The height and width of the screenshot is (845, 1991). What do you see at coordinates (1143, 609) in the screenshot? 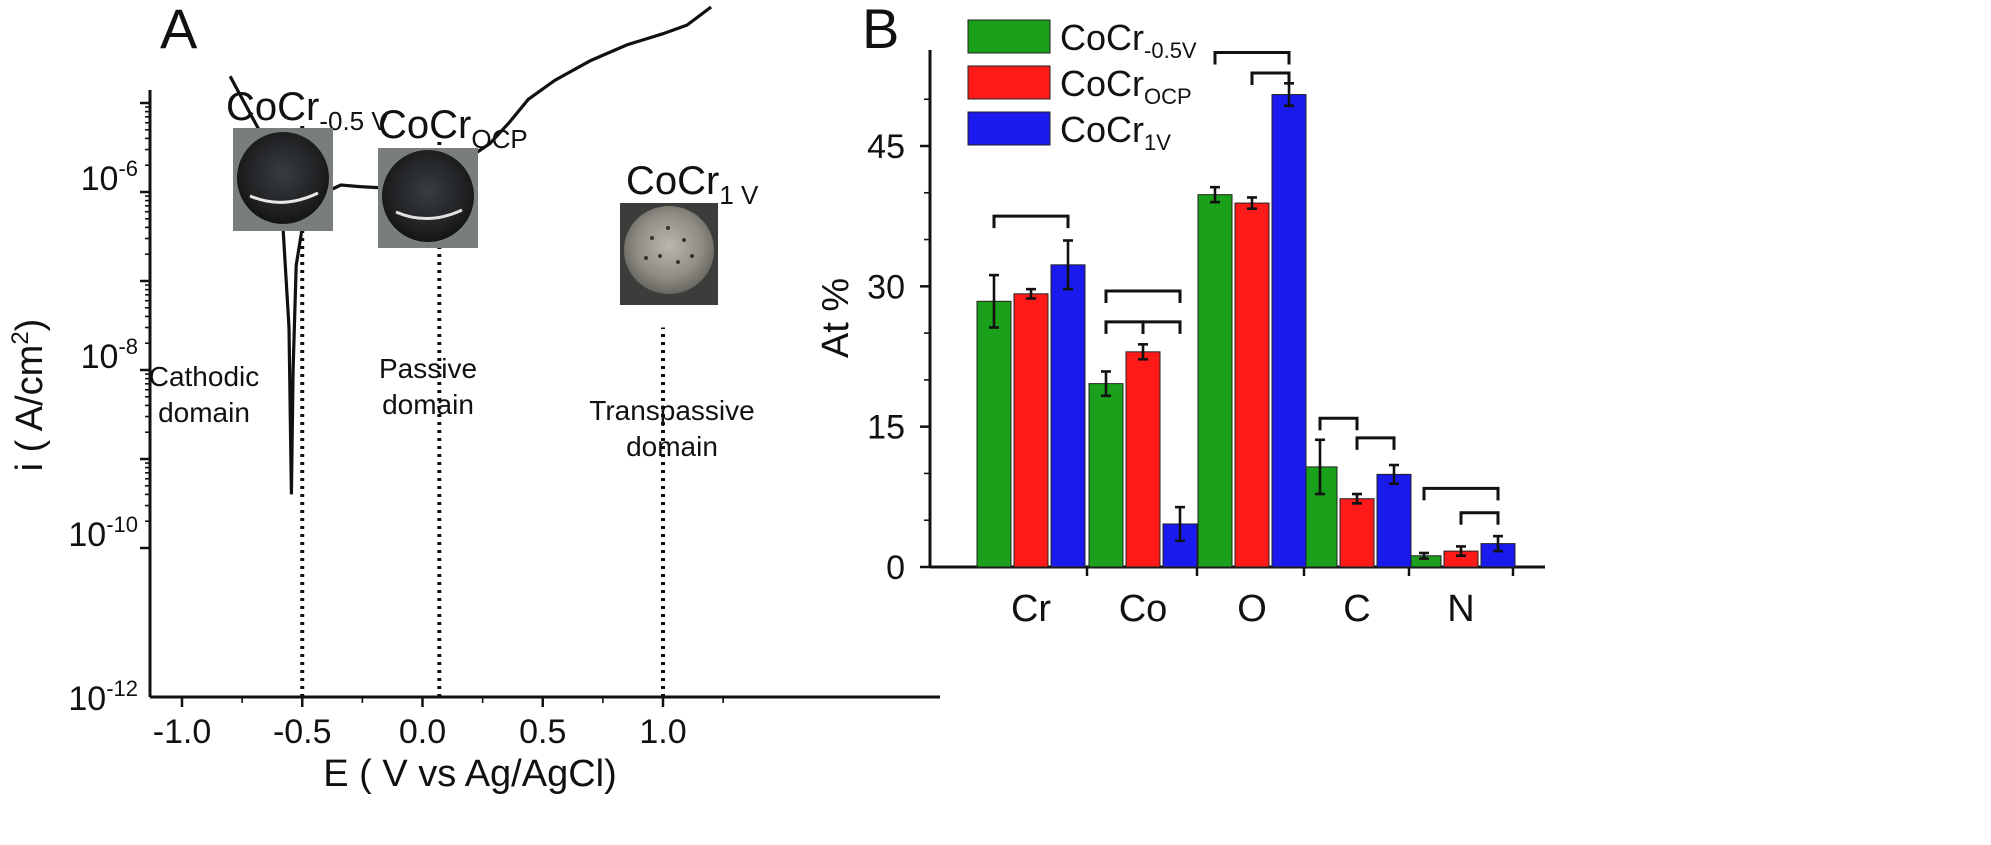
I see `category-label: Co` at bounding box center [1143, 609].